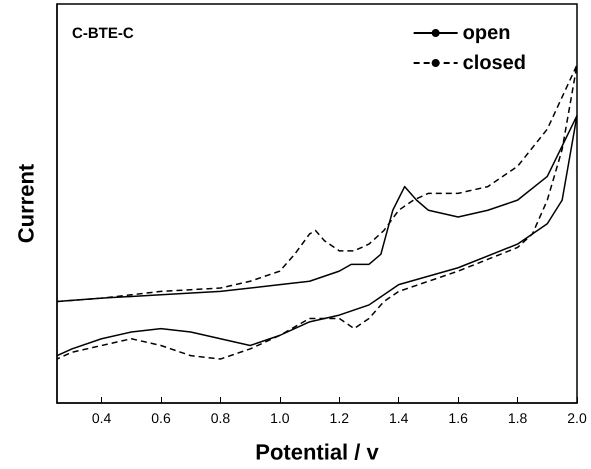  Describe the element at coordinates (102, 418) in the screenshot. I see `x-tick-label: 0.4` at that location.